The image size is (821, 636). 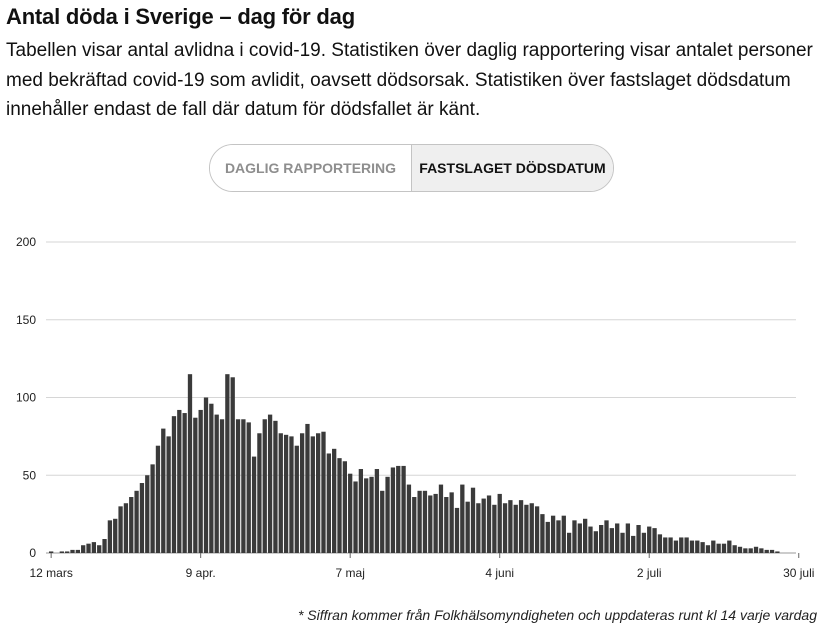 What do you see at coordinates (26, 398) in the screenshot?
I see `y-tick-label: 100` at bounding box center [26, 398].